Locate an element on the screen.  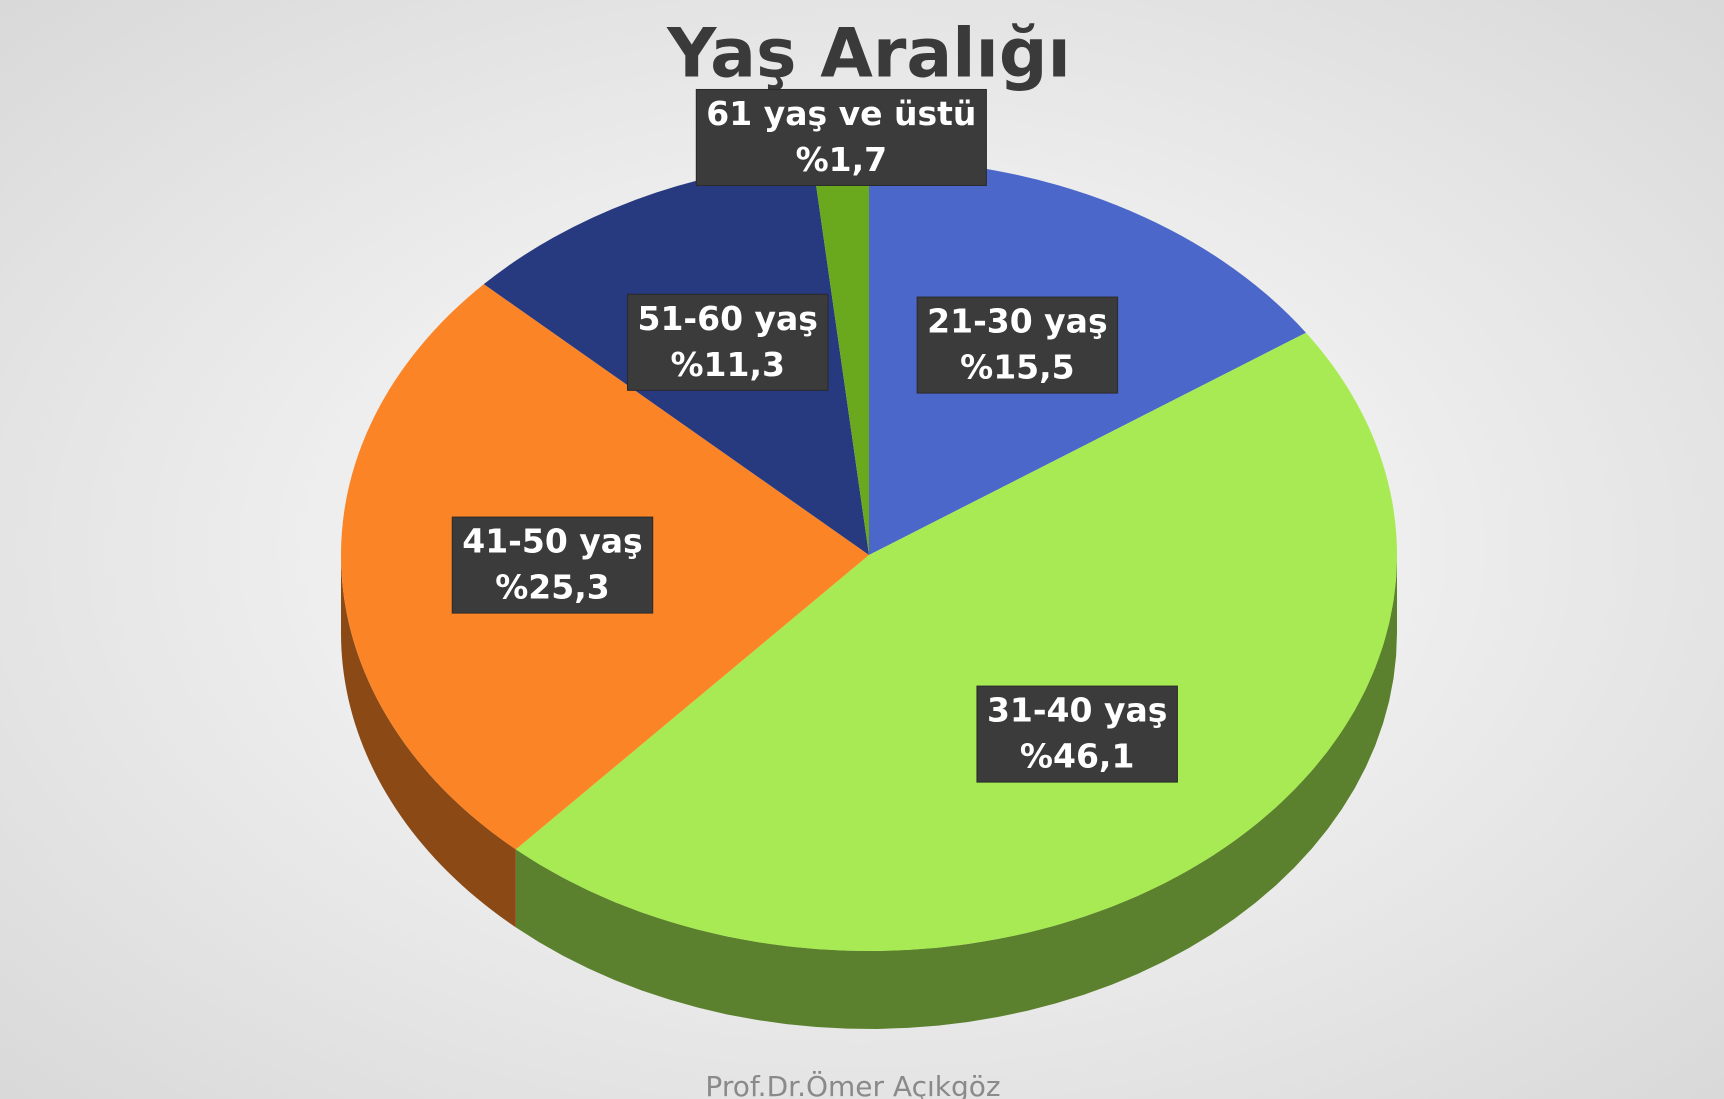
data-label: 41-50 yaş %25,3 is located at coordinates (552, 565).